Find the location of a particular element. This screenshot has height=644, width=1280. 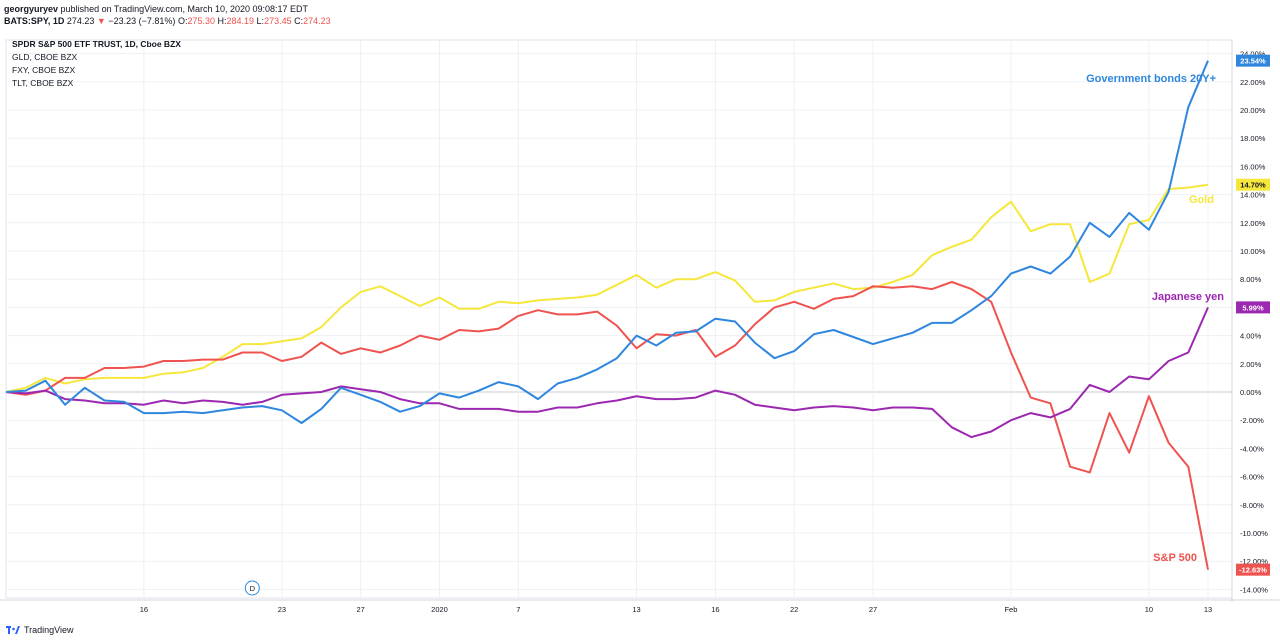

last-value-tag-spy is located at coordinates (1253, 569).